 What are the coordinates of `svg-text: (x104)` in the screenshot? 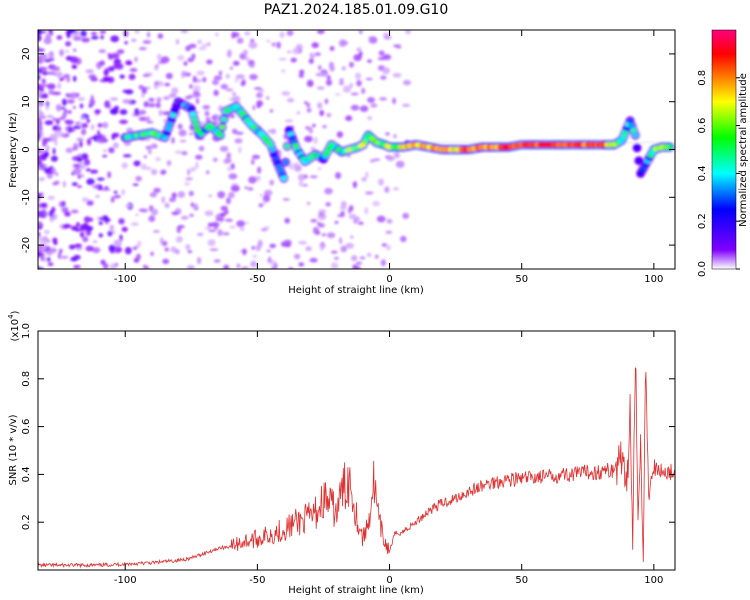 It's located at (14, 325).